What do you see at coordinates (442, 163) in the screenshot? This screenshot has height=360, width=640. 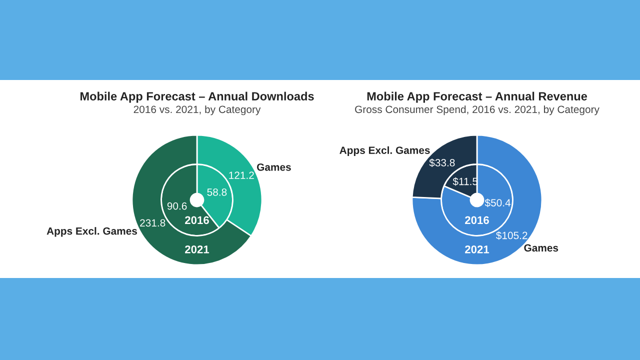 I see `data-label: $33.8` at bounding box center [442, 163].